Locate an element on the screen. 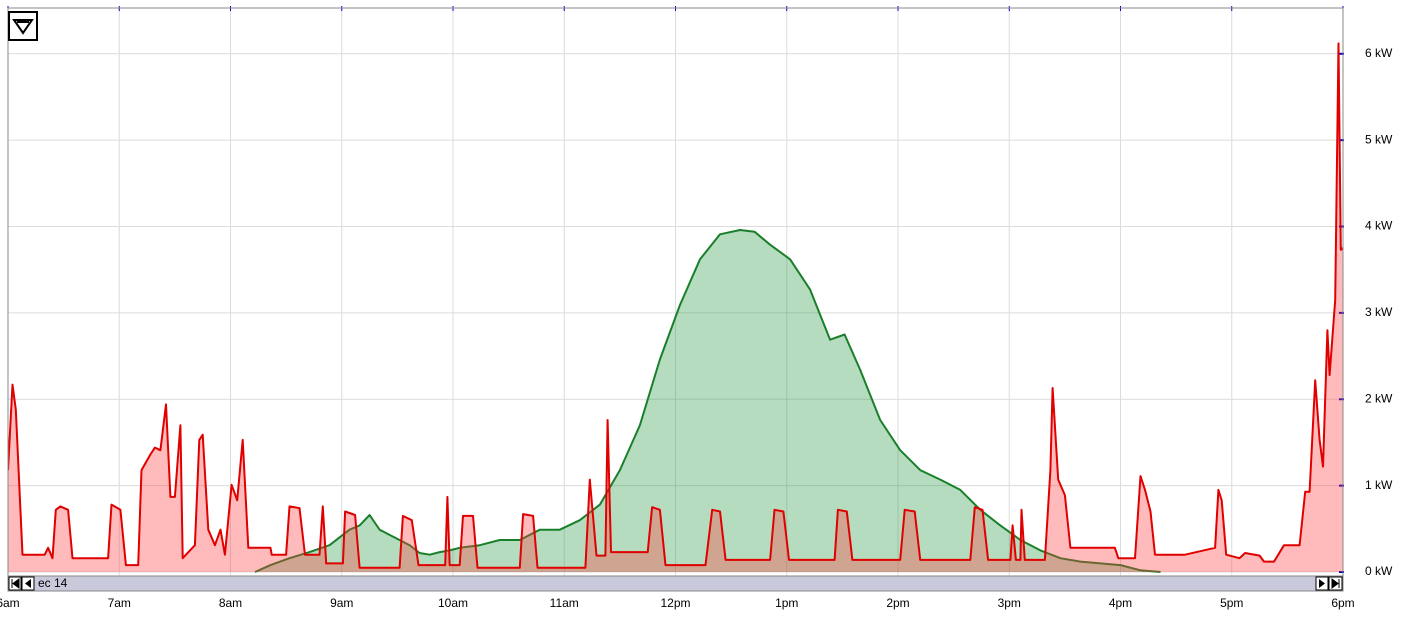  x-tick-label: 9am is located at coordinates (341, 603).